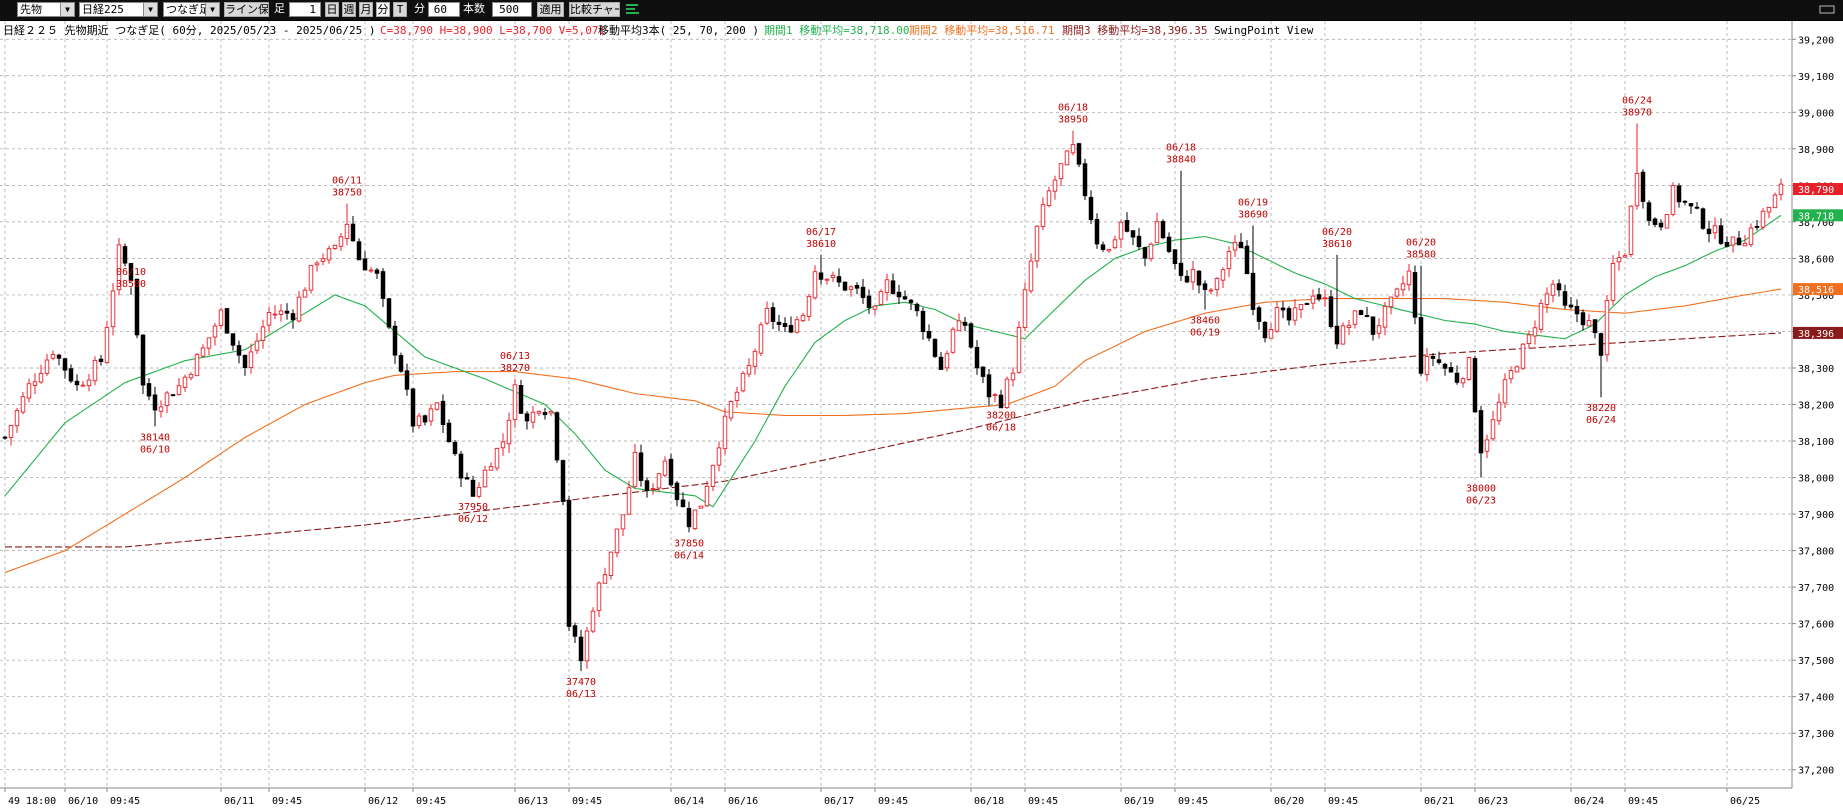 The width and height of the screenshot is (1843, 812). I want to click on svg-text: 38580, so click(1421, 255).